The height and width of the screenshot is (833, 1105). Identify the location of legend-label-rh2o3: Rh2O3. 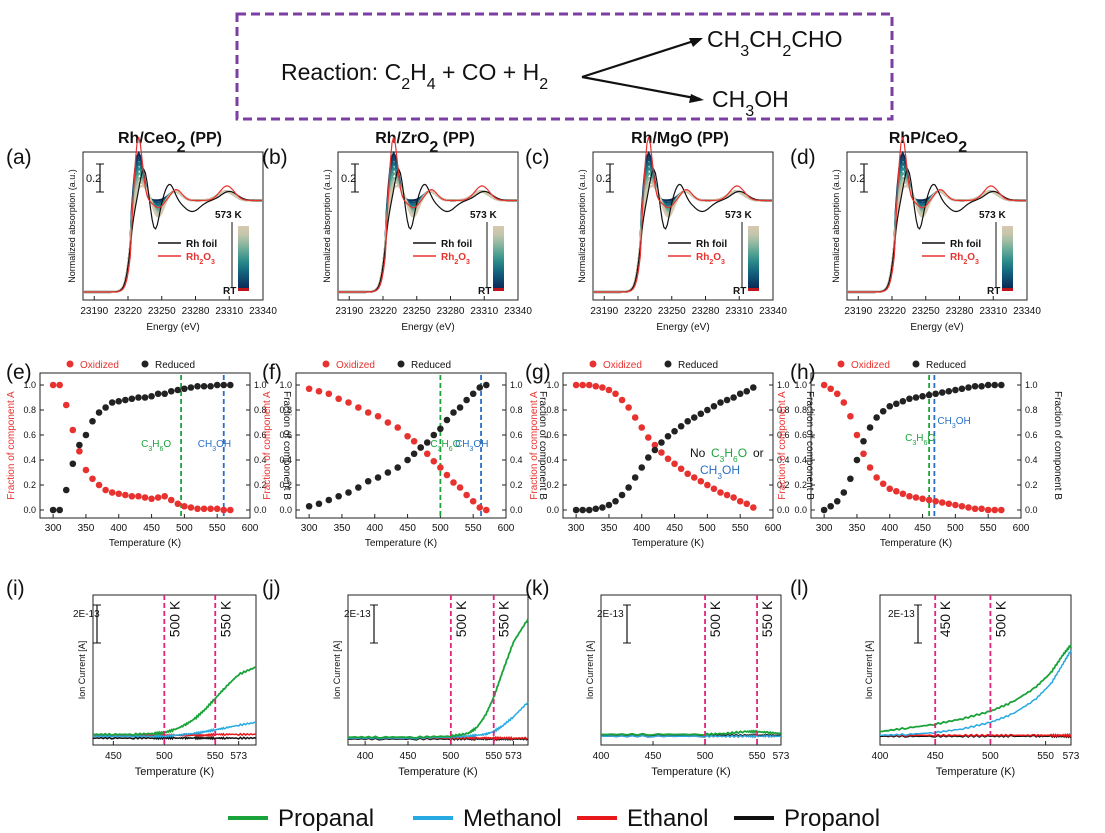
(710, 259).